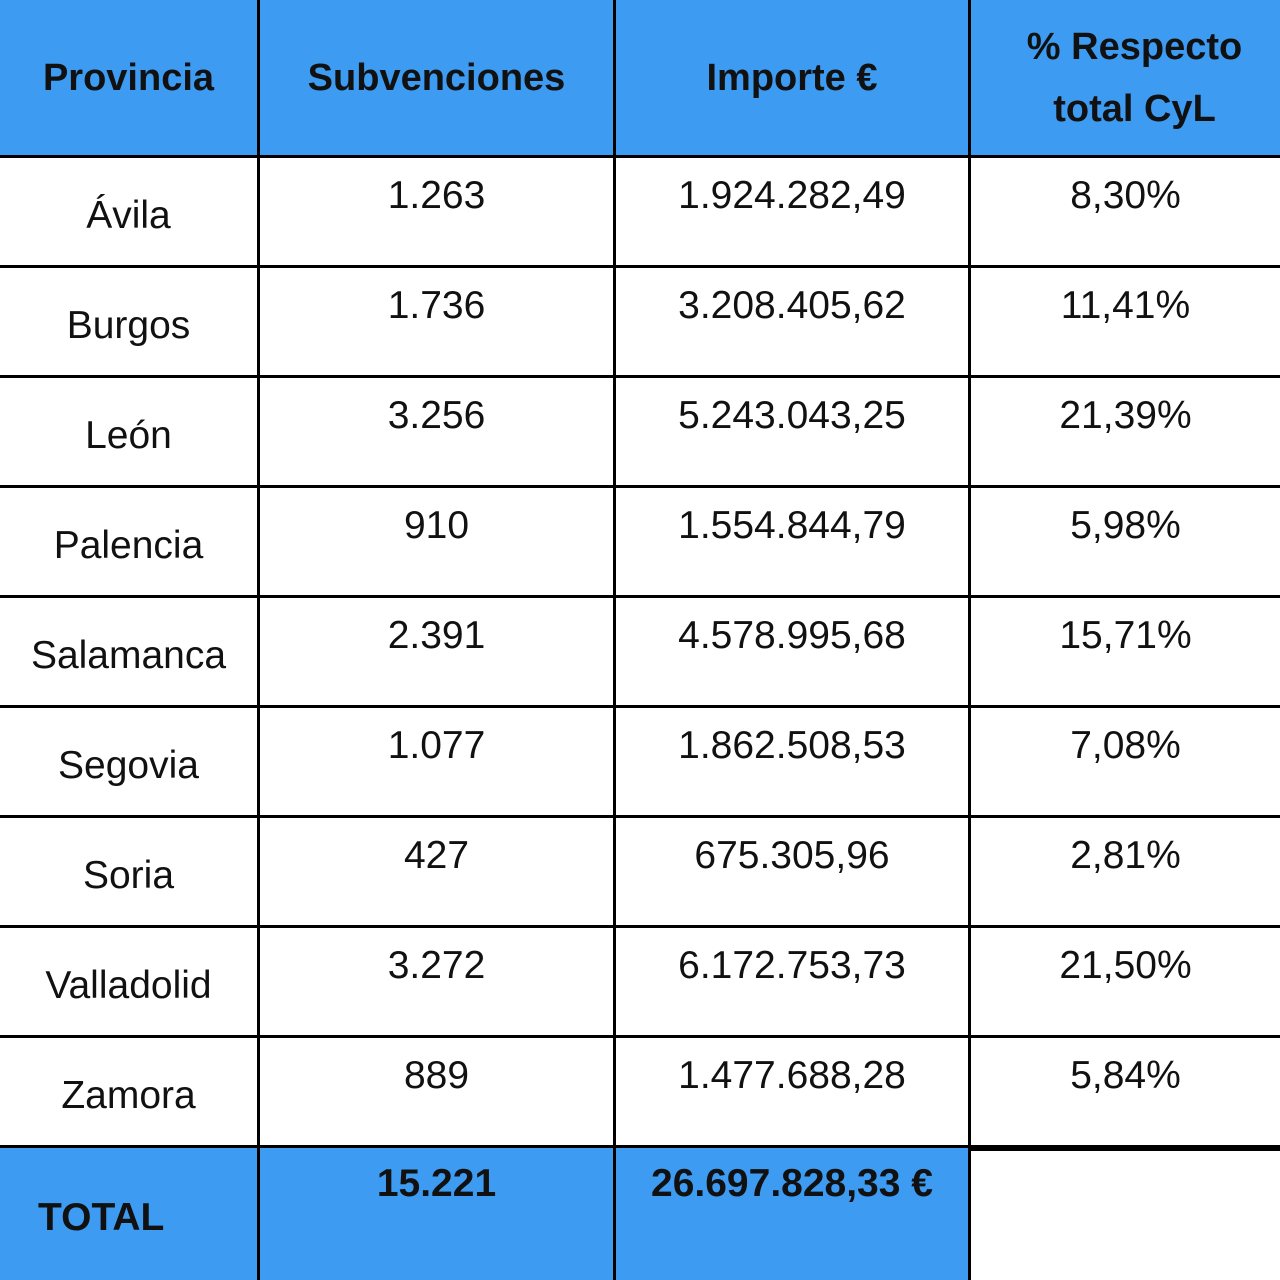  What do you see at coordinates (793, 213) in the screenshot?
I see `cell-importe: 1.924.282,49` at bounding box center [793, 213].